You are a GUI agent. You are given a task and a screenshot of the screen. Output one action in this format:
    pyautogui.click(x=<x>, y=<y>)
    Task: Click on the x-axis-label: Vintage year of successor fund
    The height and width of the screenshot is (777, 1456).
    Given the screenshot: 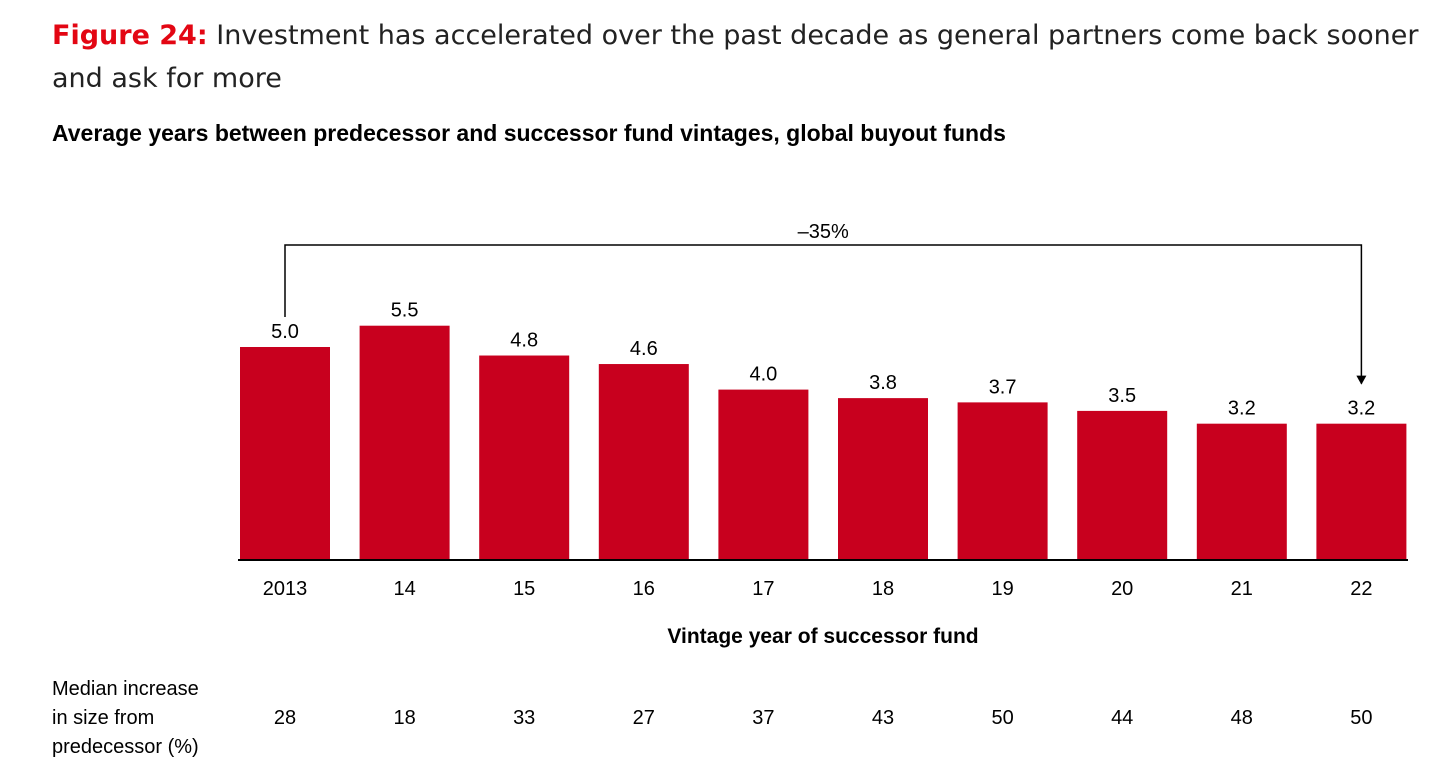 What is the action you would take?
    pyautogui.click(x=822, y=636)
    